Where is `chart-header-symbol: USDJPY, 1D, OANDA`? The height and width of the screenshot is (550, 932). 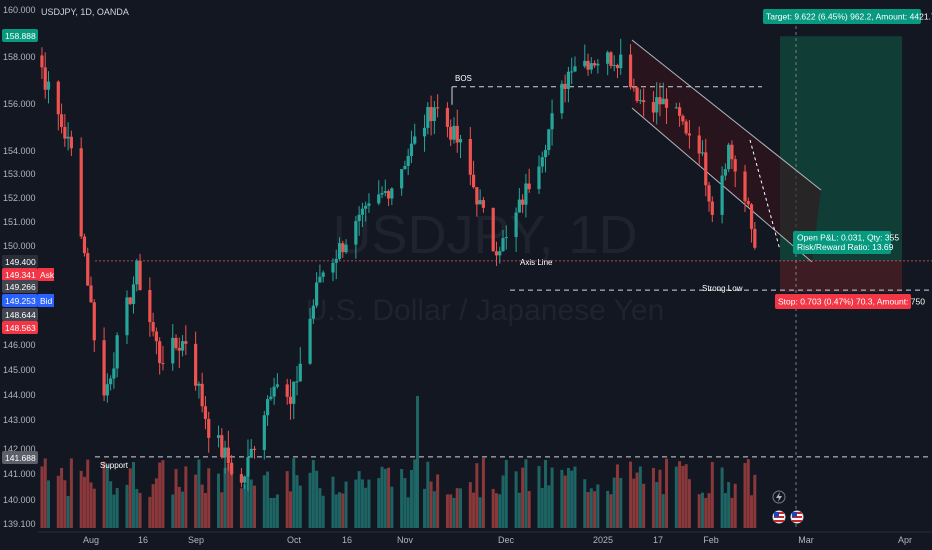
chart-header-symbol: USDJPY, 1D, OANDA is located at coordinates (85, 12).